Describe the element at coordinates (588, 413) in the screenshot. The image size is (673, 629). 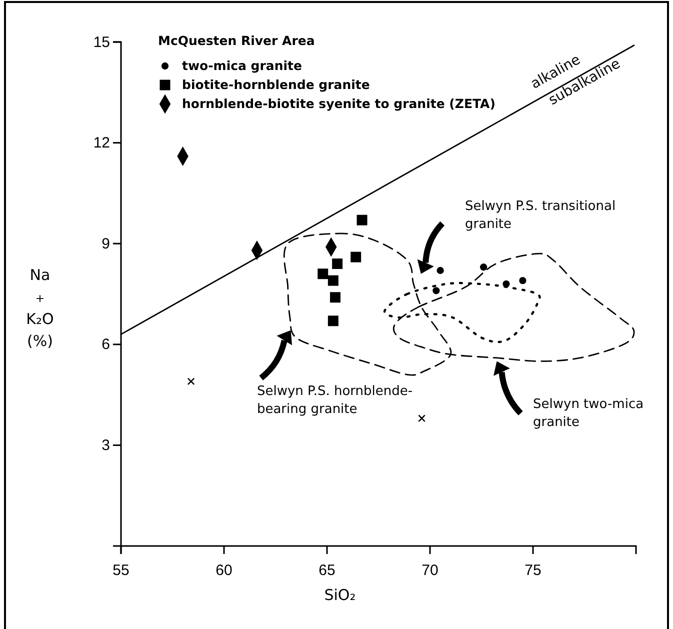
I see `annotation: Selwyn two-mica granite` at that location.